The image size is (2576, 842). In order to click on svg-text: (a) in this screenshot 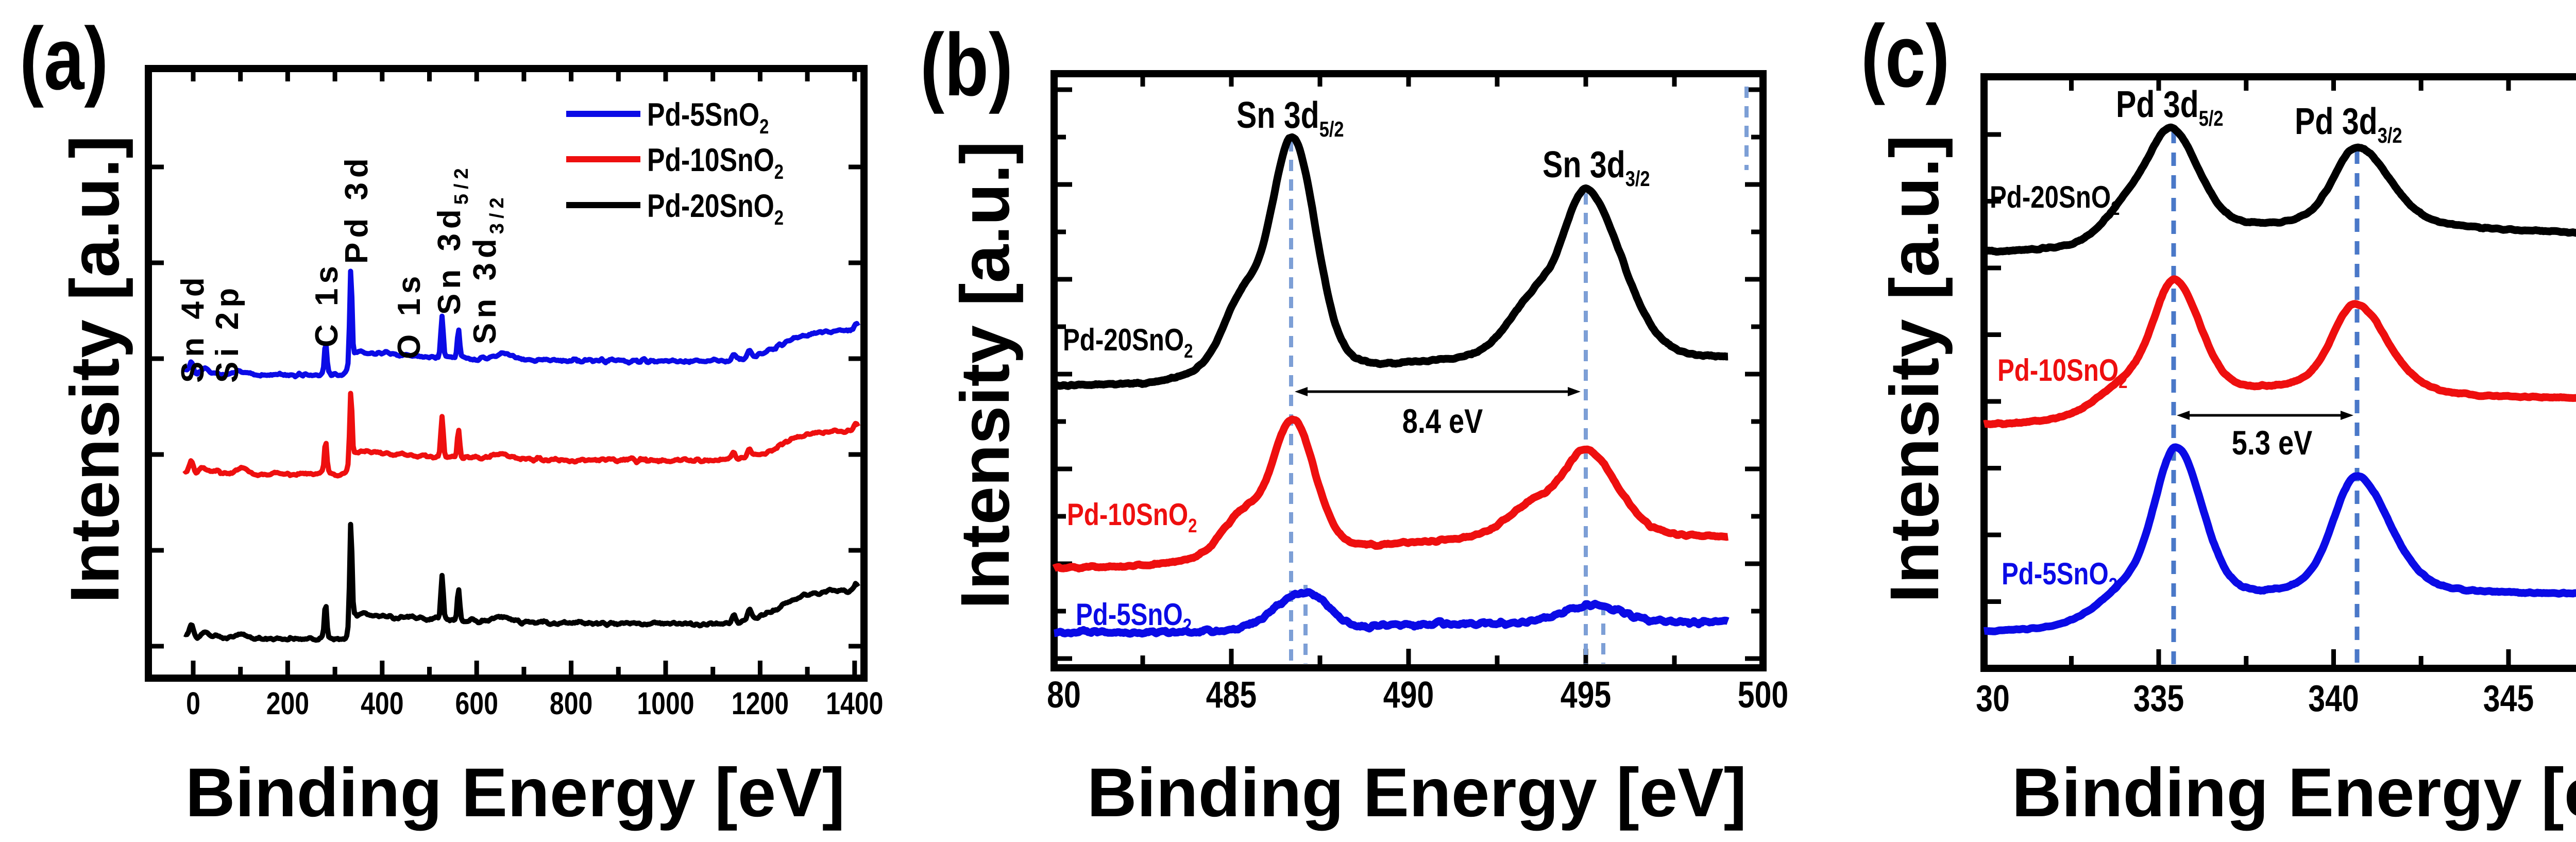, I will do `click(64, 59)`.